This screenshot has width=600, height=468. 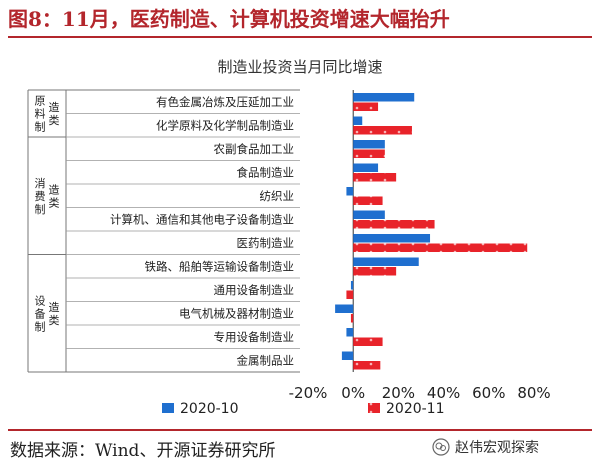 I want to click on group-label: 消费制造类, so click(x=47, y=196).